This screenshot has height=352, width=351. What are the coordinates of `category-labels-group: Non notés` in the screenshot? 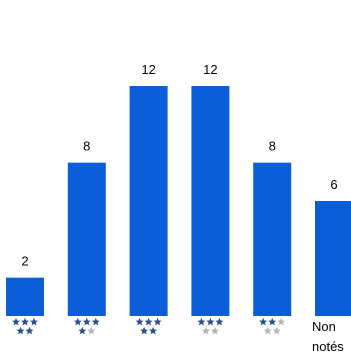 It's located at (178, 334).